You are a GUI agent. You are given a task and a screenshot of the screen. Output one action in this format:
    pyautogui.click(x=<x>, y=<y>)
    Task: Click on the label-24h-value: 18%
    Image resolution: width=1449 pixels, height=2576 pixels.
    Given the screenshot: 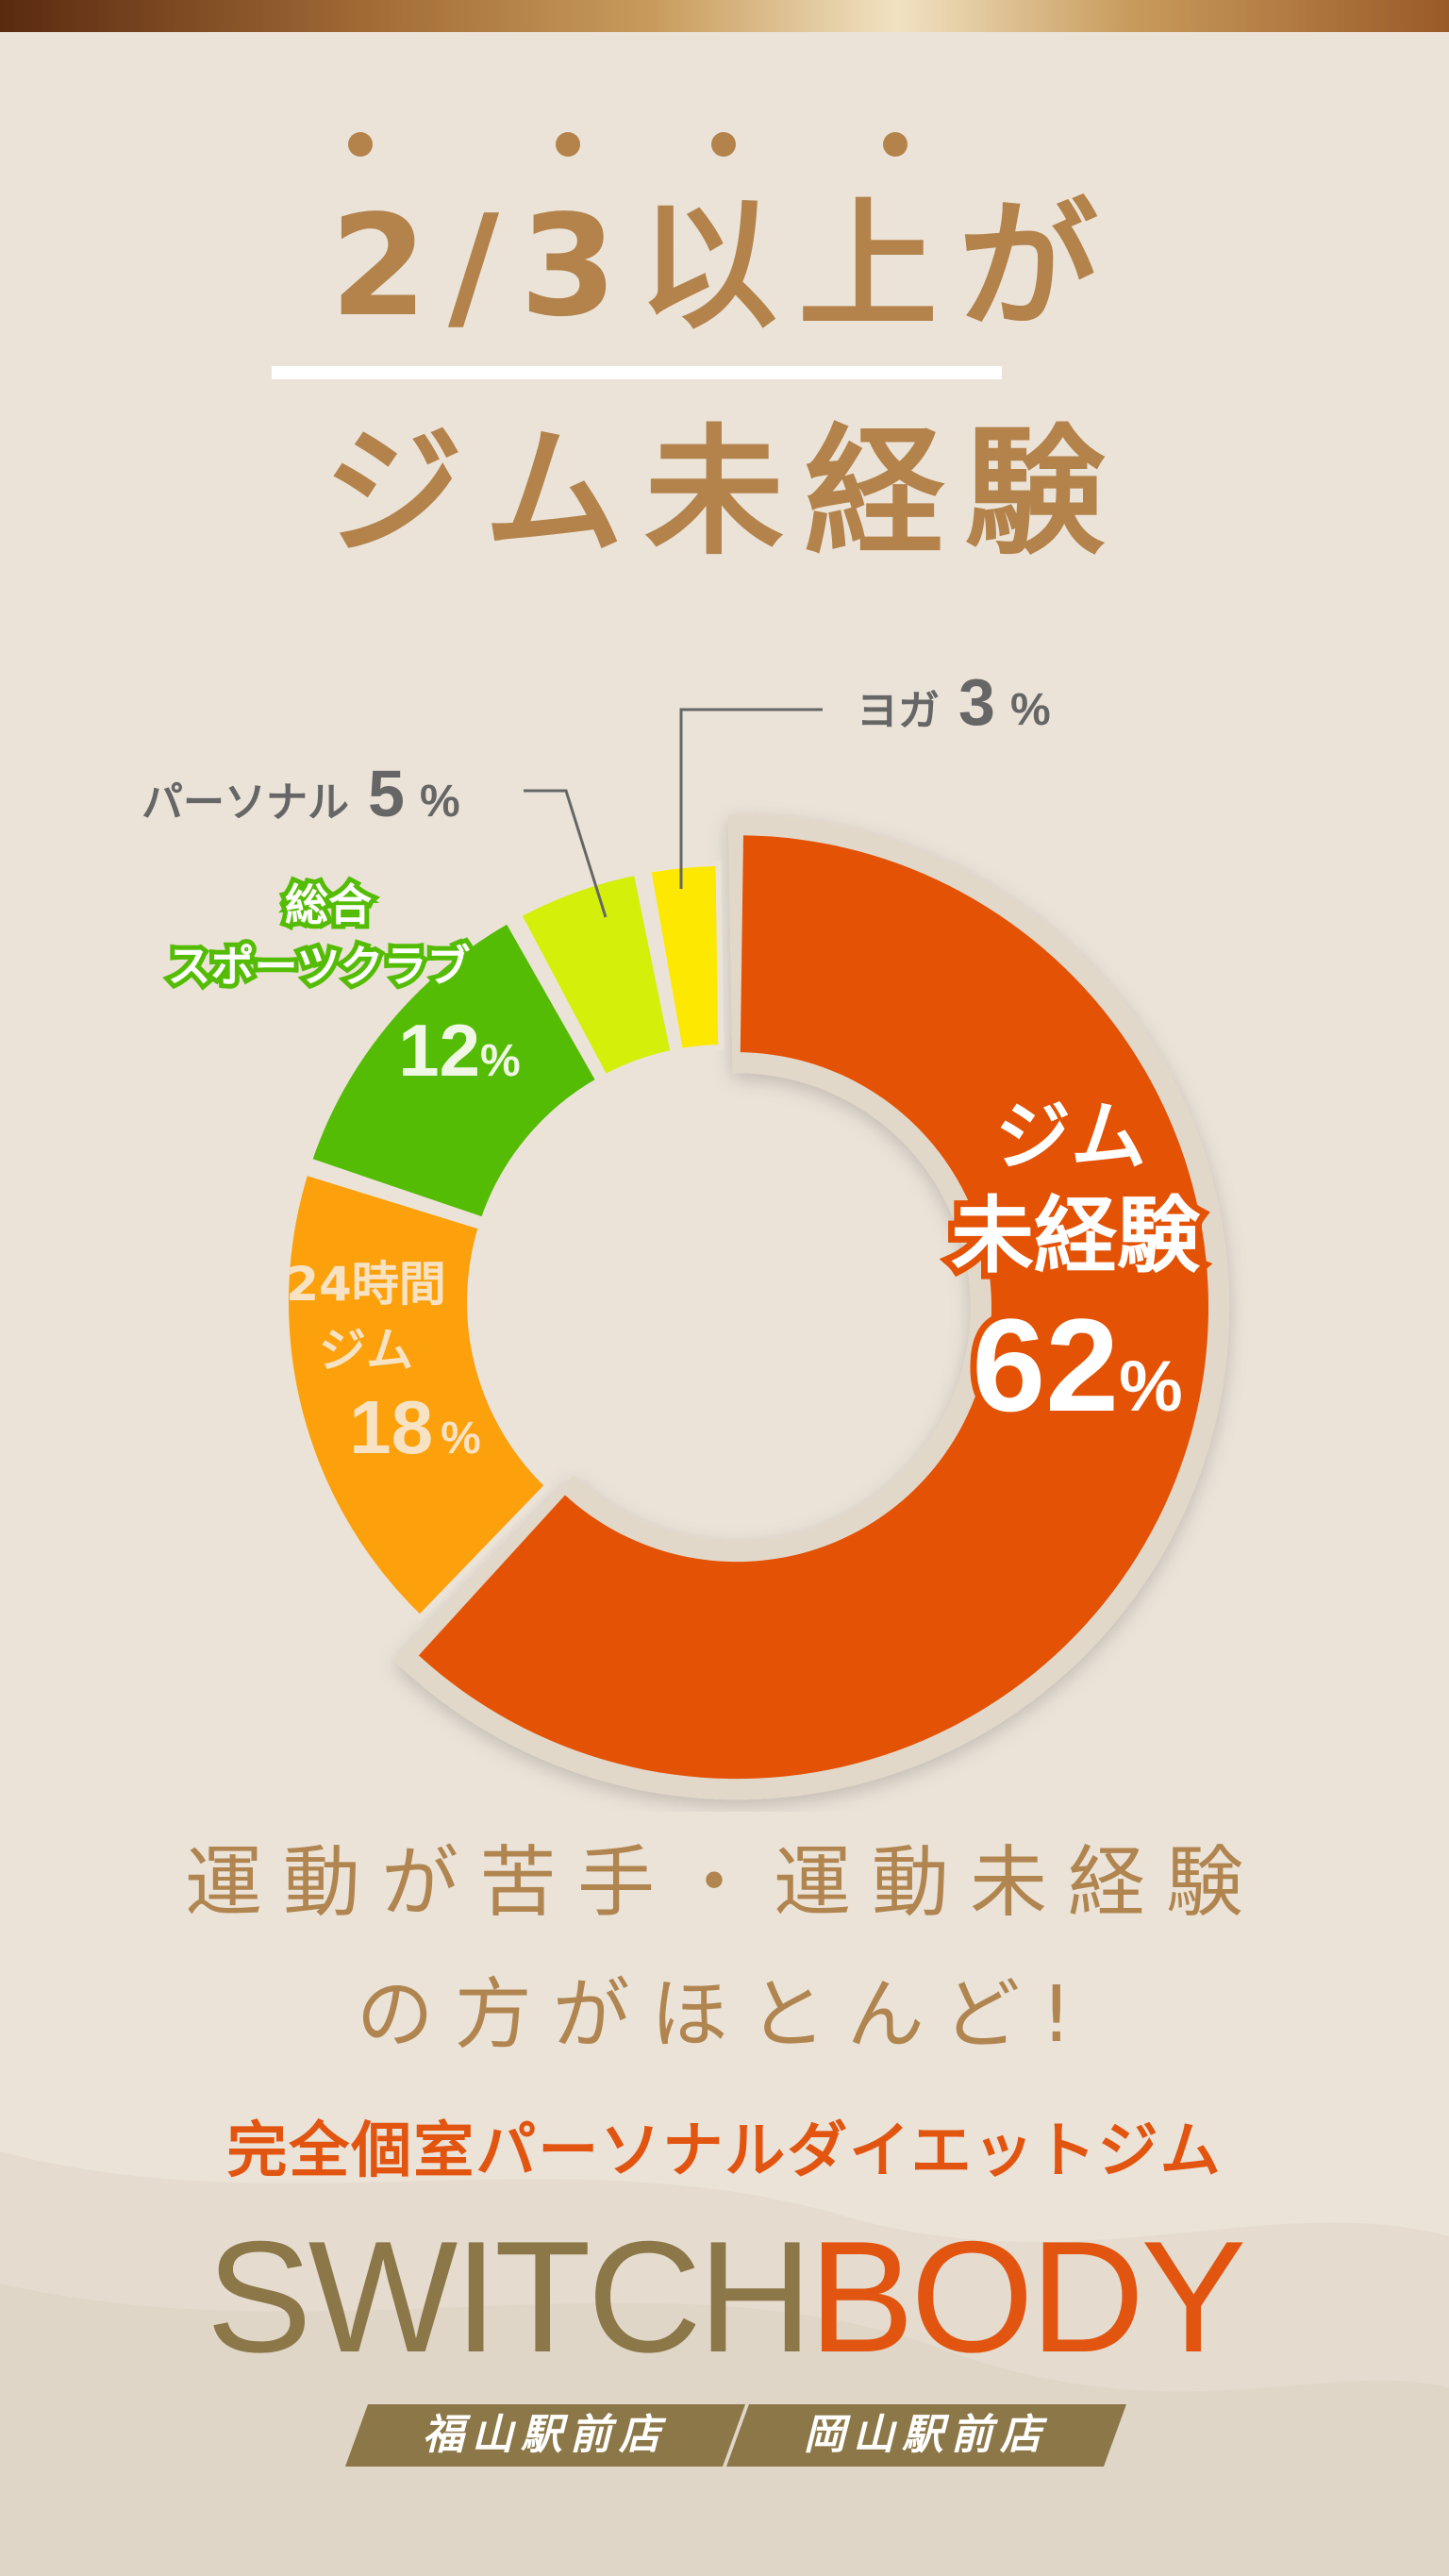 What is the action you would take?
    pyautogui.click(x=415, y=1427)
    